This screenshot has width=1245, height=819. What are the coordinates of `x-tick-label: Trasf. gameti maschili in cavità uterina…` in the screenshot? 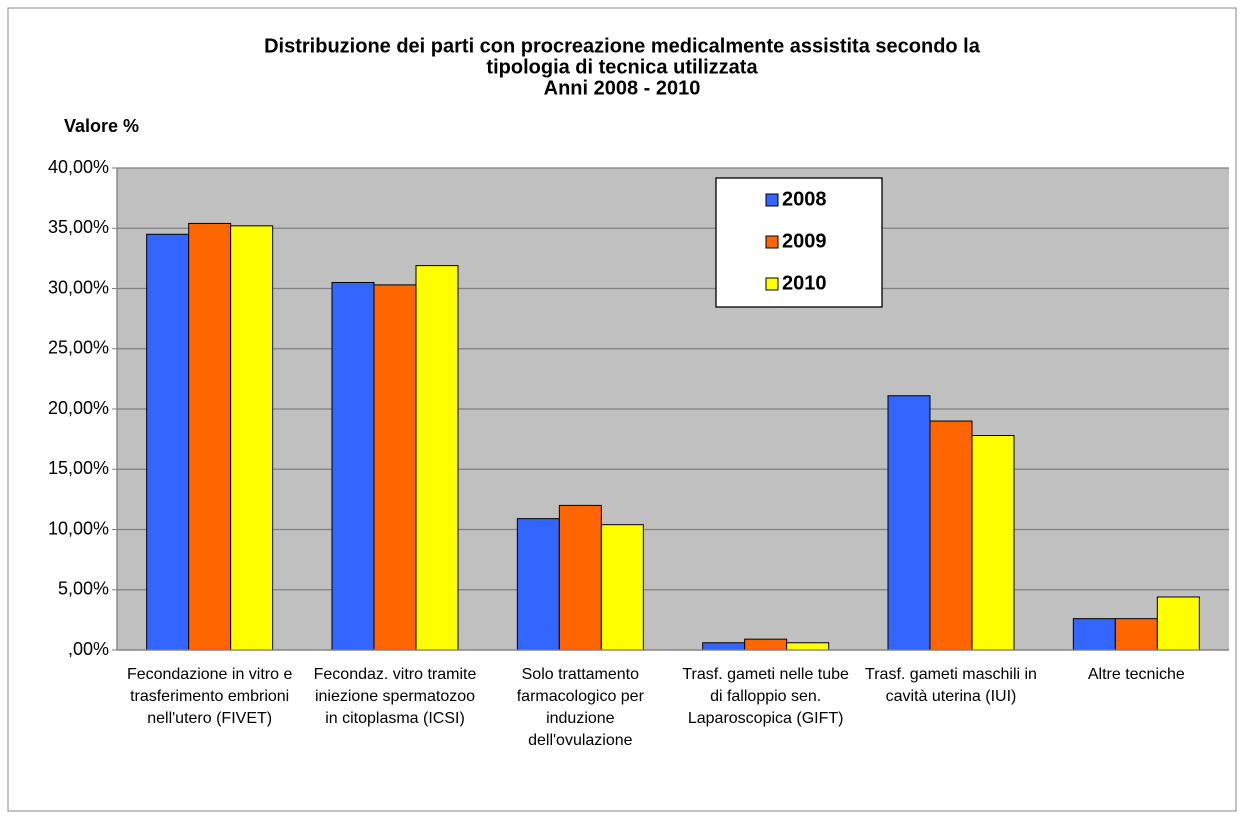 It's located at (951, 685).